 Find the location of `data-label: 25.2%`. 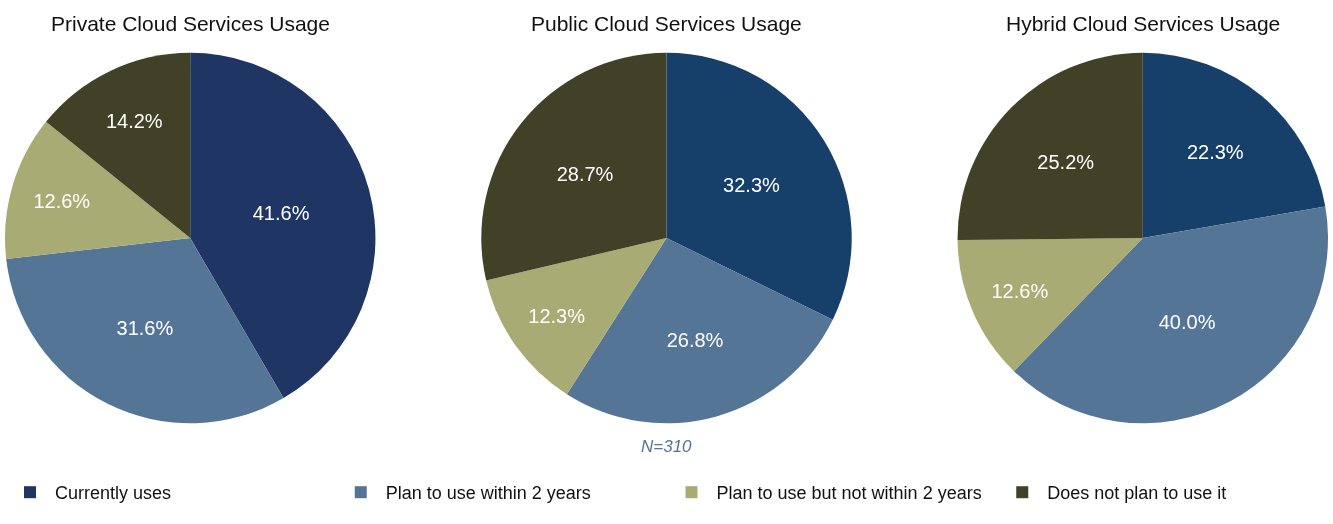

data-label: 25.2% is located at coordinates (1066, 161).